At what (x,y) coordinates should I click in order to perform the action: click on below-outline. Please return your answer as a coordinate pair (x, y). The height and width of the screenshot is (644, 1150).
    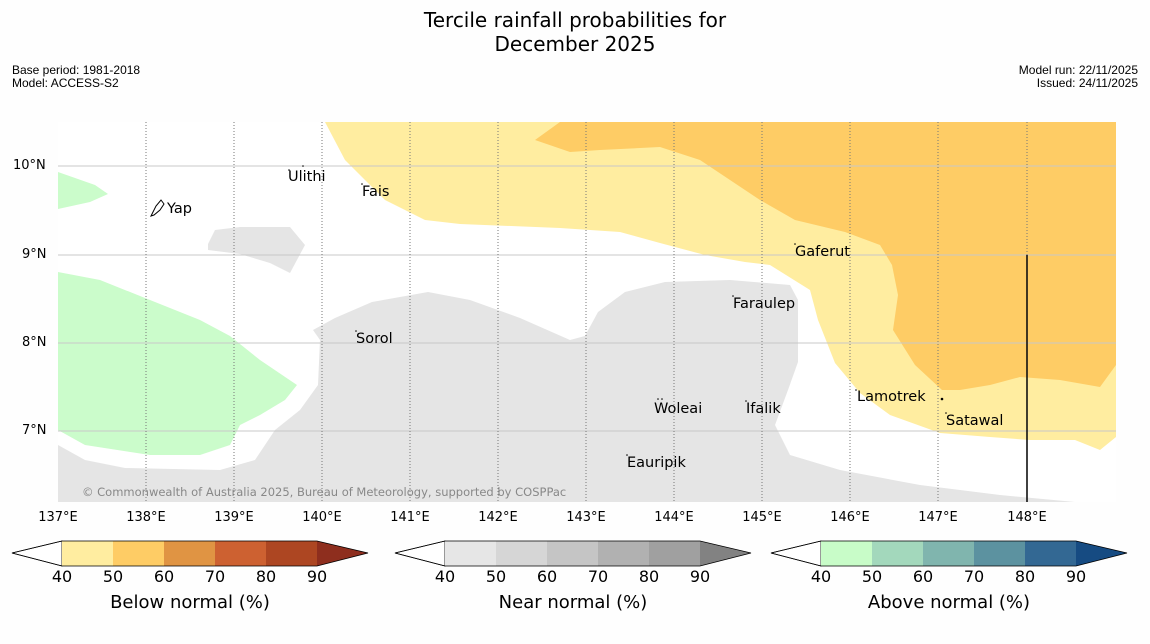
    Looking at the image, I should click on (190, 553).